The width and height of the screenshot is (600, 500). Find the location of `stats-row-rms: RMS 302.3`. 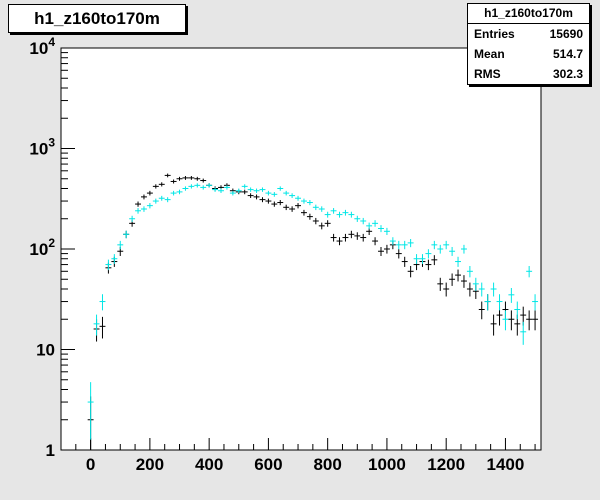

stats-row-rms: RMS 302.3 is located at coordinates (528, 74).